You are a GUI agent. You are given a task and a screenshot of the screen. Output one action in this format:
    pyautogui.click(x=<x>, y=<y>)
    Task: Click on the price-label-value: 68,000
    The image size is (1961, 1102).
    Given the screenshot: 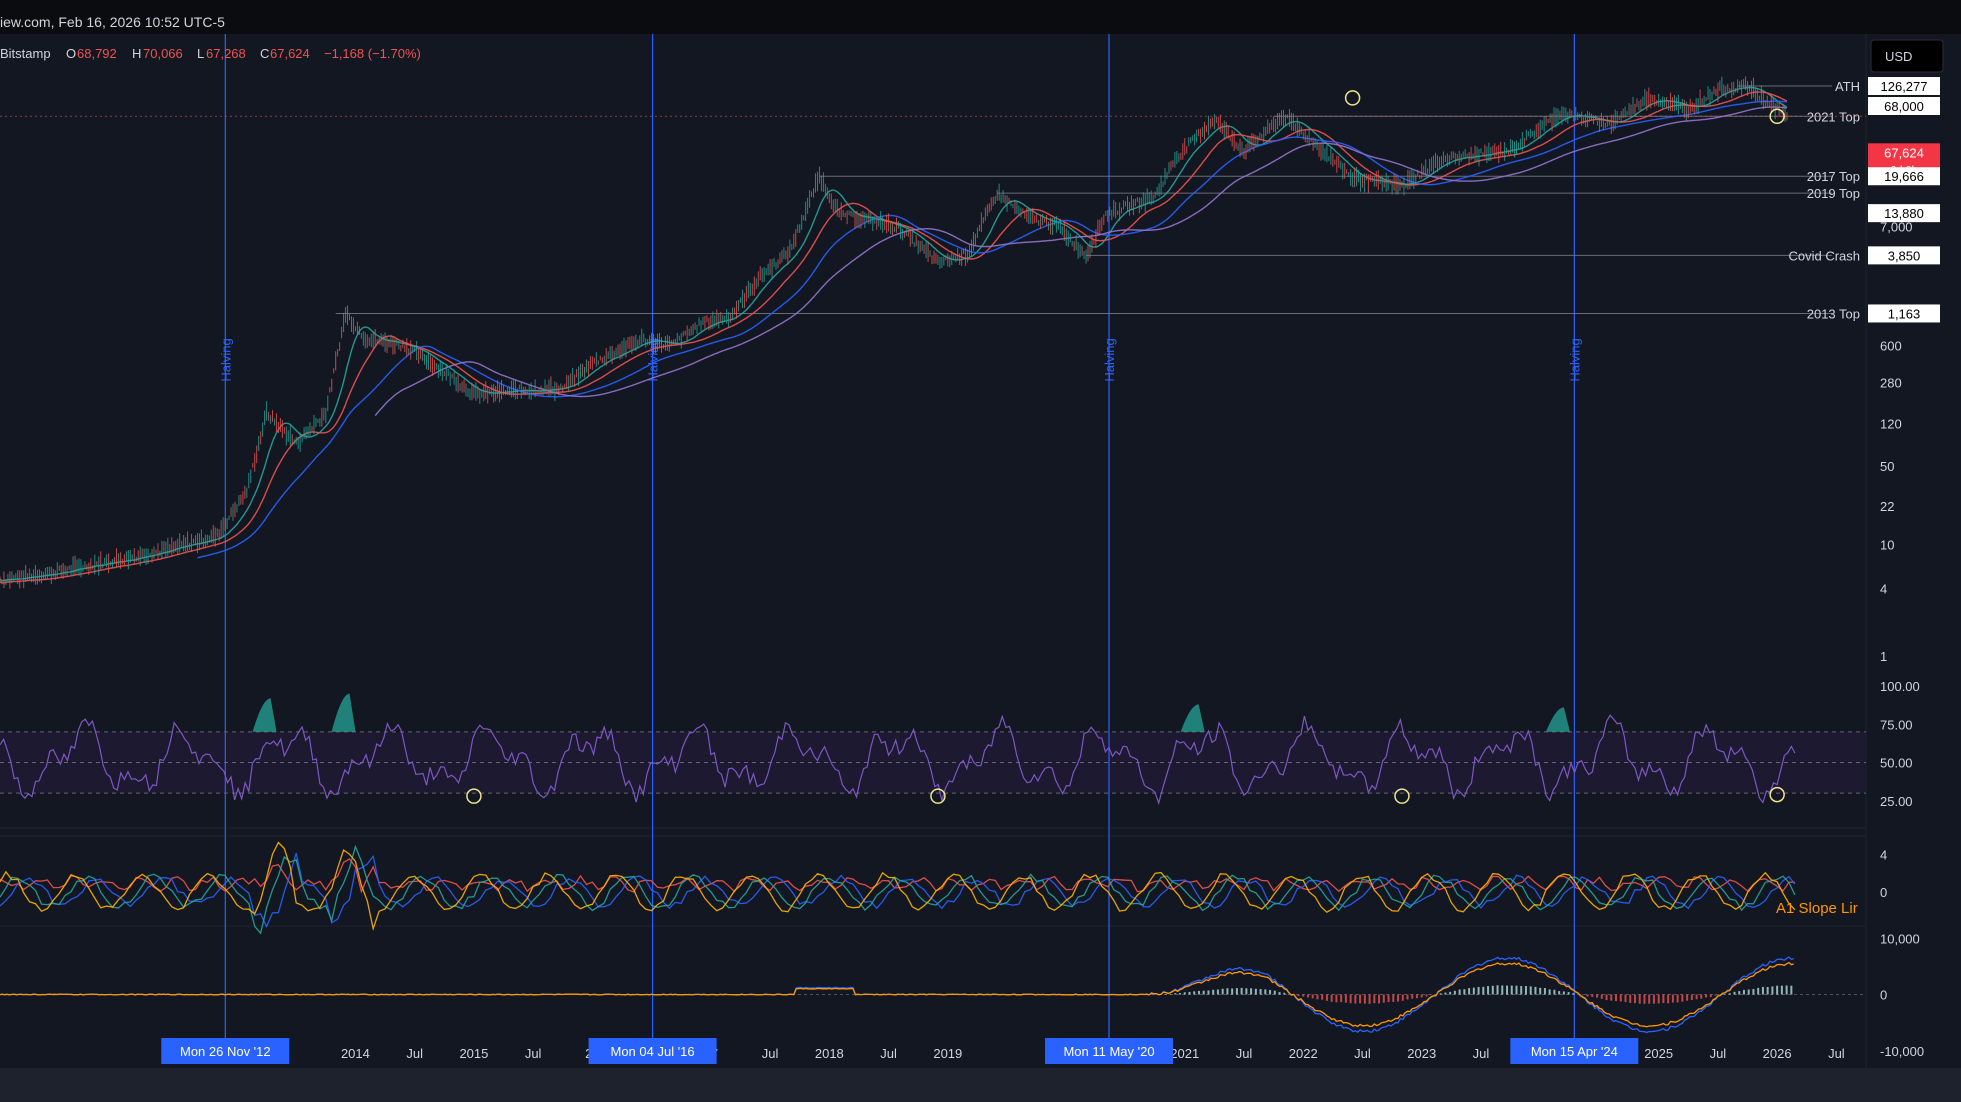 What is the action you would take?
    pyautogui.click(x=1904, y=106)
    